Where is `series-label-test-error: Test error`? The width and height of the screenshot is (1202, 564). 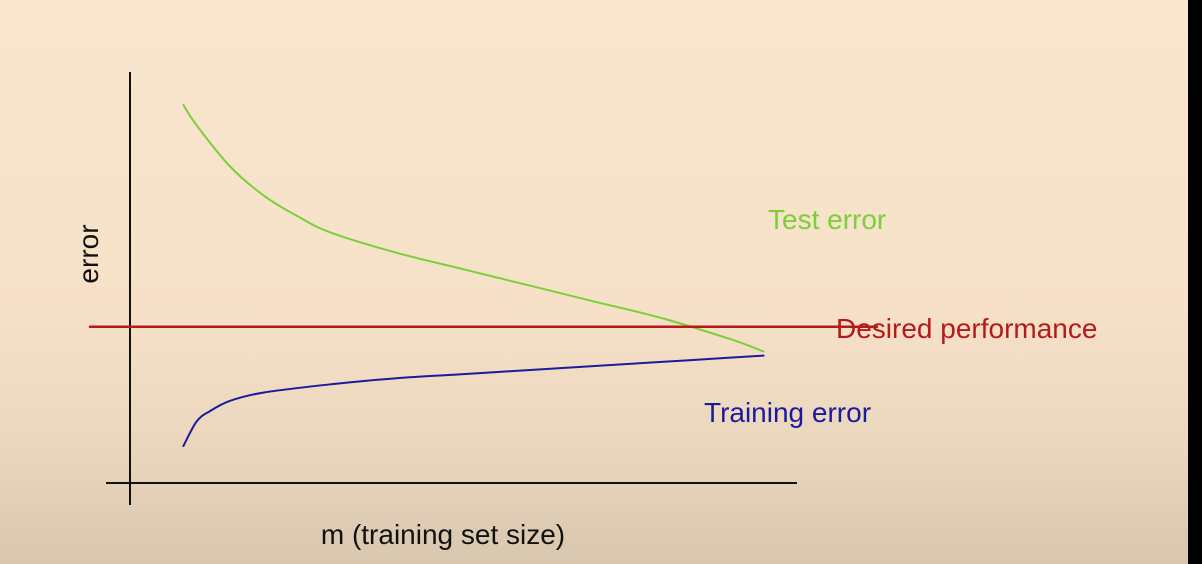 series-label-test-error: Test error is located at coordinates (827, 219).